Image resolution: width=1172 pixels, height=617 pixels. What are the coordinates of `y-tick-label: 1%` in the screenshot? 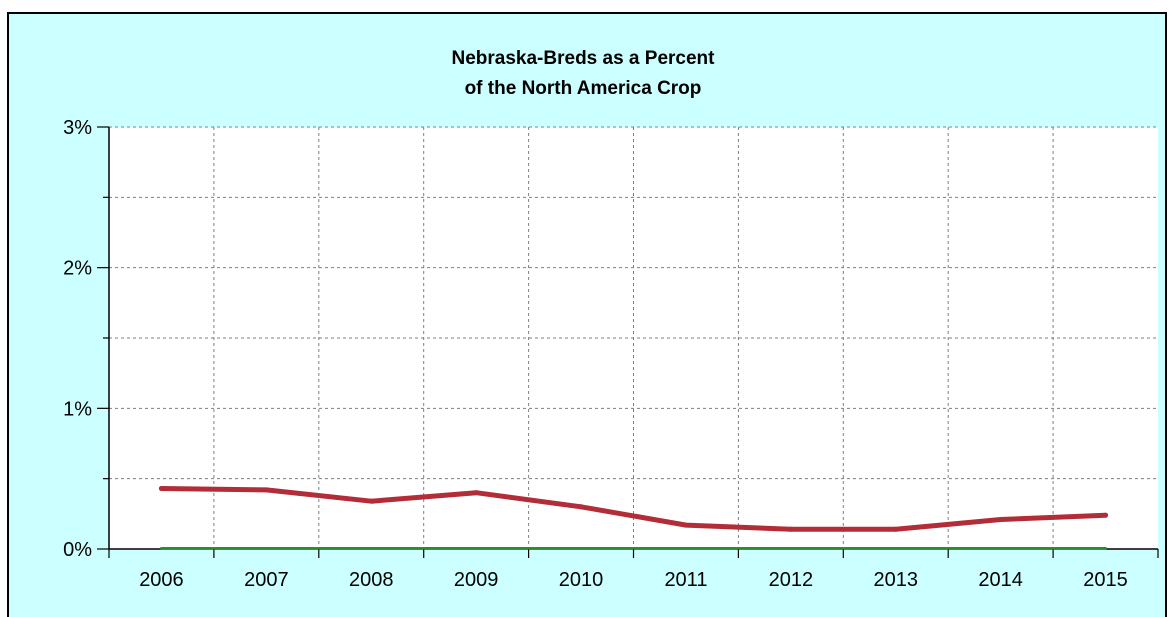 It's located at (77, 409).